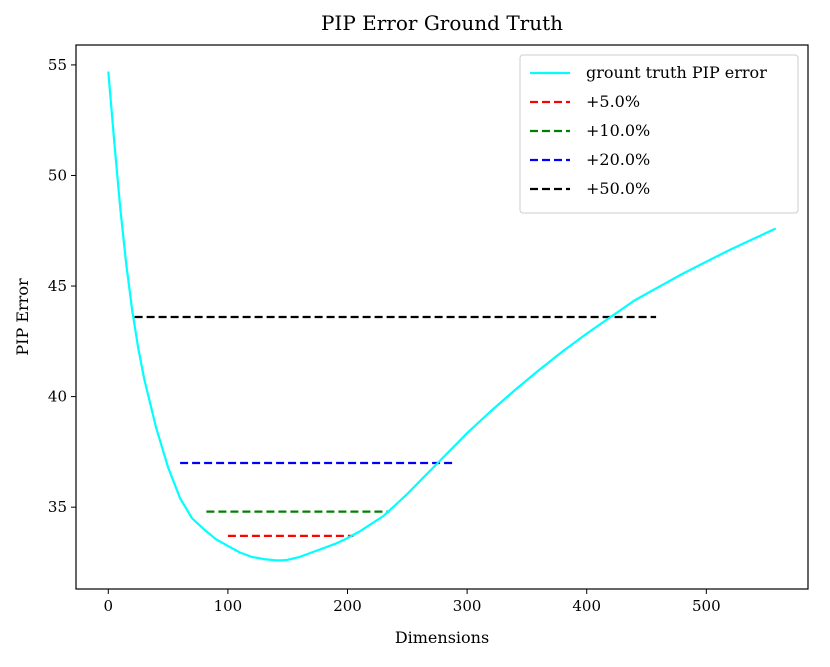 This screenshot has width=830, height=667. Describe the element at coordinates (57, 65) in the screenshot. I see `y-tick-label: 55` at that location.